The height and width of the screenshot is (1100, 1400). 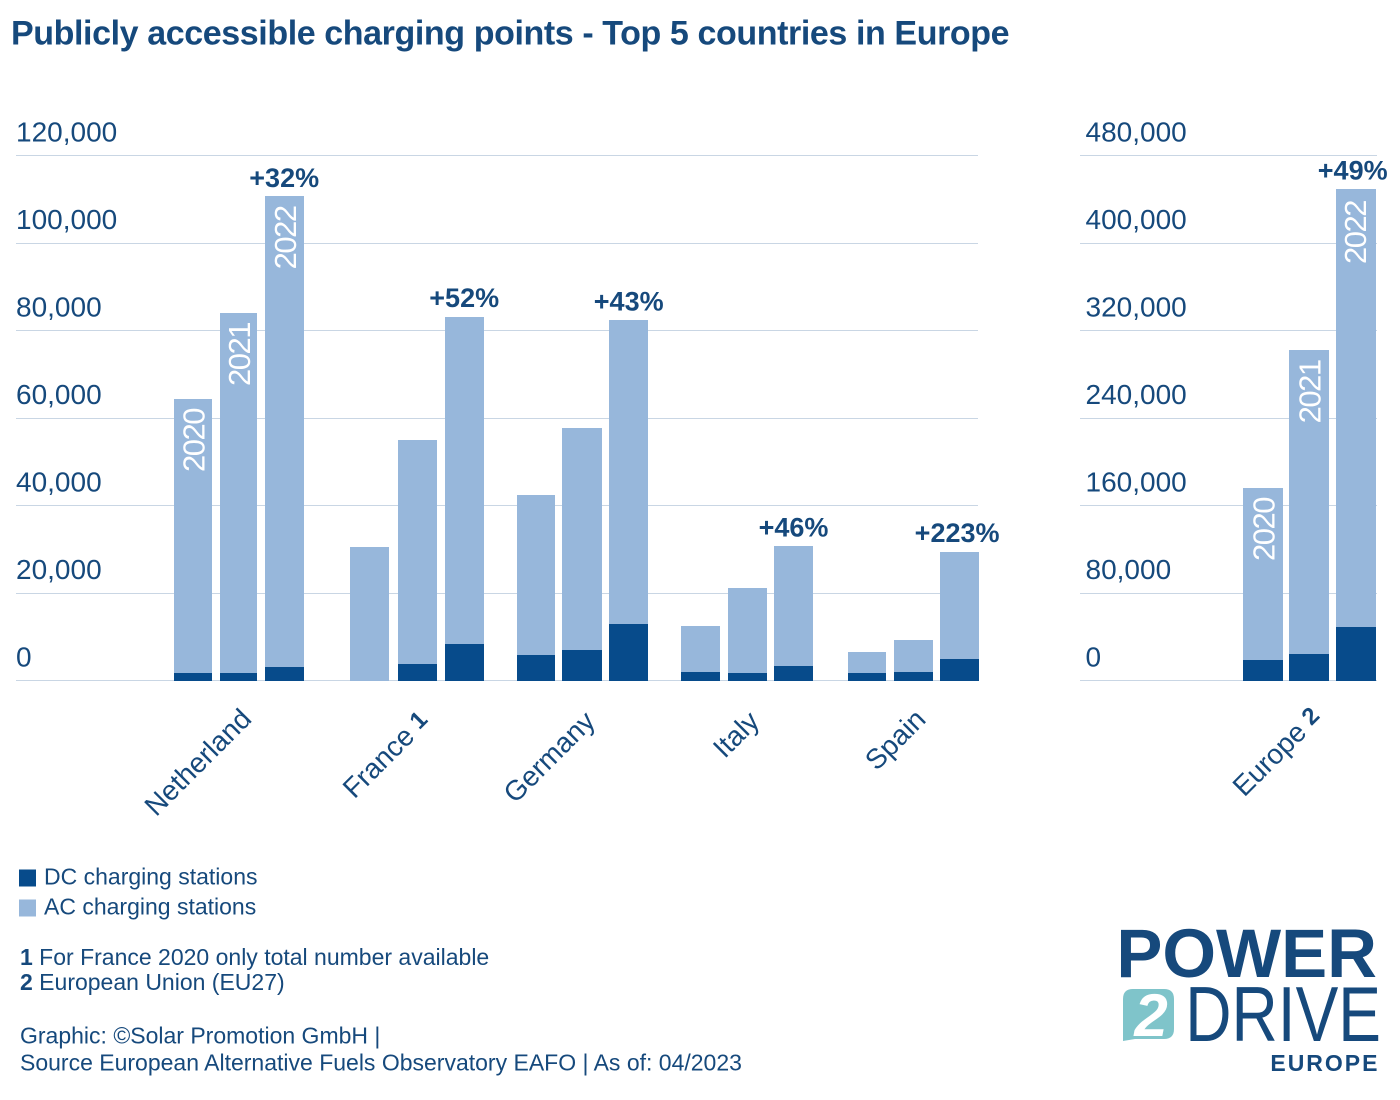 I want to click on svg-text: +49%, so click(x=1353, y=171).